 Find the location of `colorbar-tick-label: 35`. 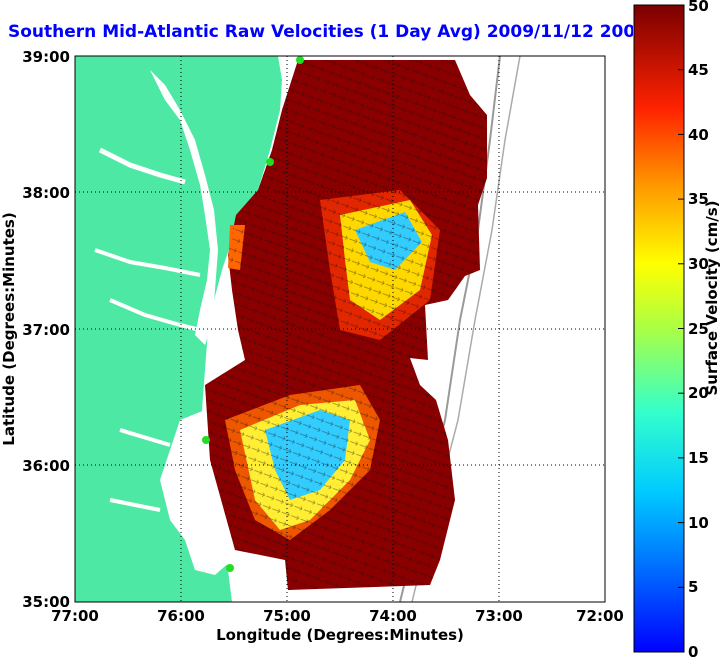

colorbar-tick-label: 35 is located at coordinates (698, 199).